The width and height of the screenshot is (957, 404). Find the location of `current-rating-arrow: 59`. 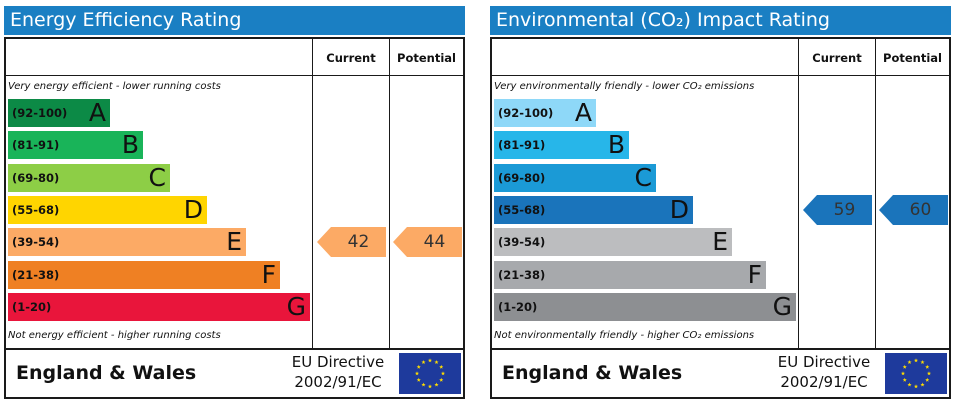

current-rating-arrow: 59 is located at coordinates (837, 209).